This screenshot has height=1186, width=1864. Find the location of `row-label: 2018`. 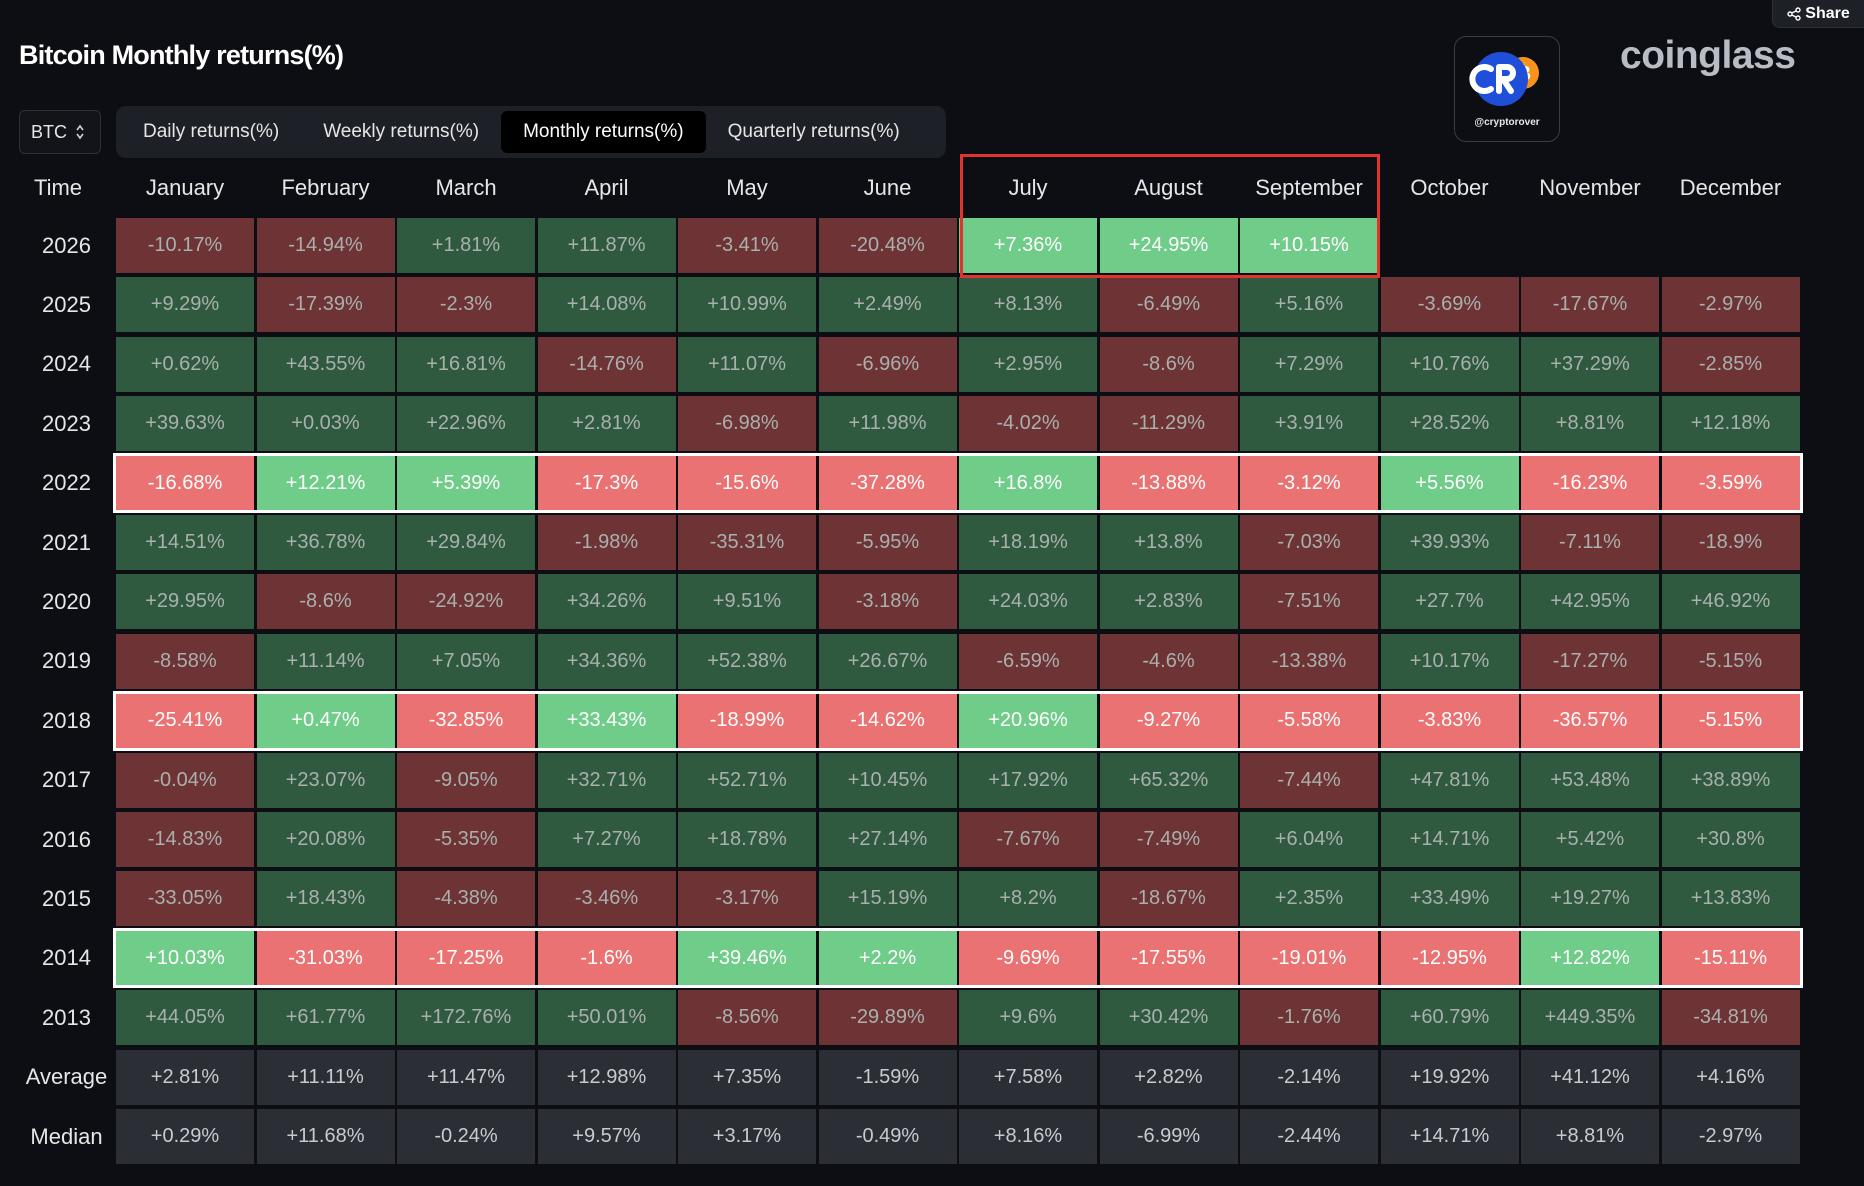

row-label: 2018 is located at coordinates (66, 720).